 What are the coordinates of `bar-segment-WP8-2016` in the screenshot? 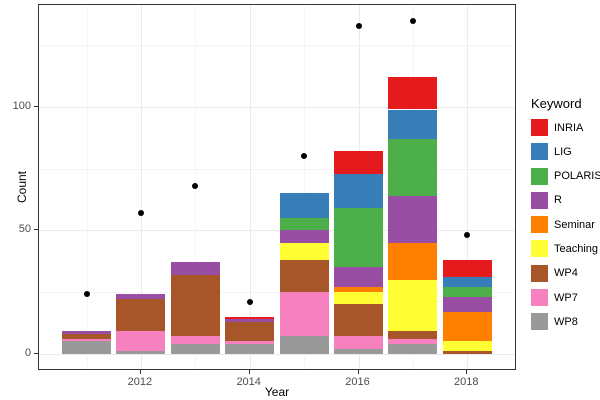 It's located at (358, 351).